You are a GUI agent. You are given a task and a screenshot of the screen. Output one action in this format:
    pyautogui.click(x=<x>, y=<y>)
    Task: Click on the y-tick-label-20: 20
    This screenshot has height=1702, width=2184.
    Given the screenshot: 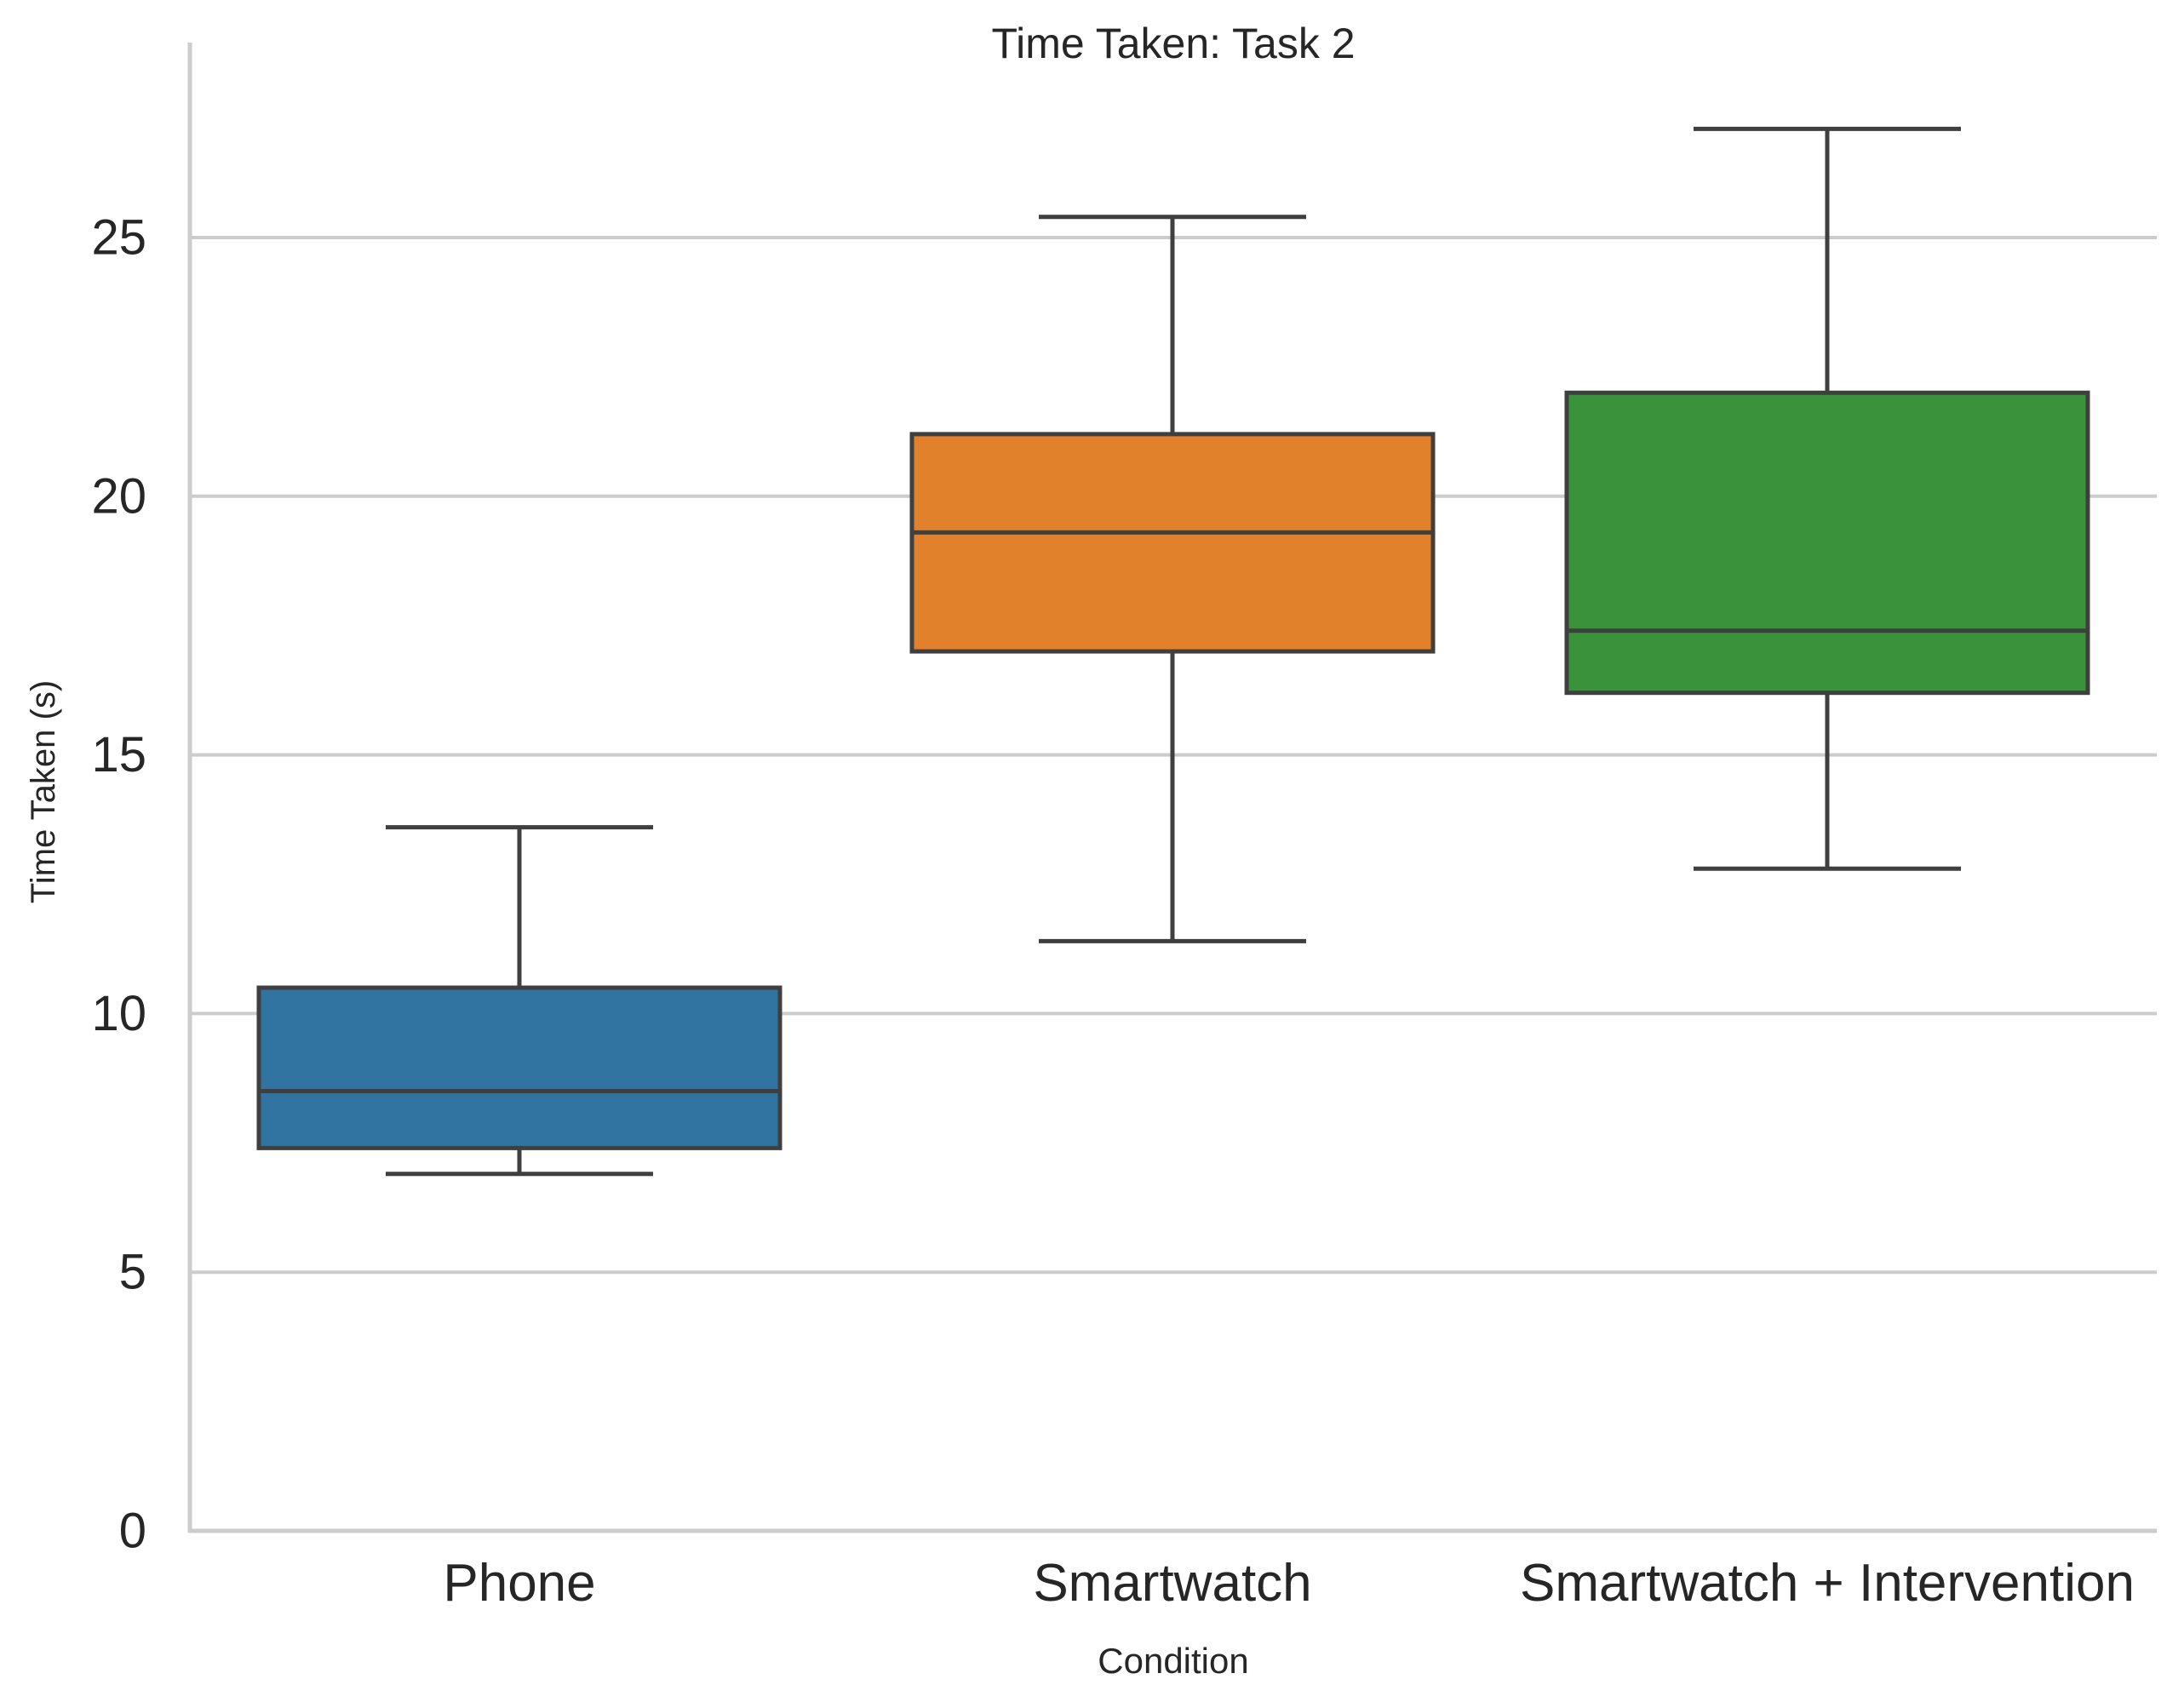 What is the action you would take?
    pyautogui.click(x=118, y=496)
    